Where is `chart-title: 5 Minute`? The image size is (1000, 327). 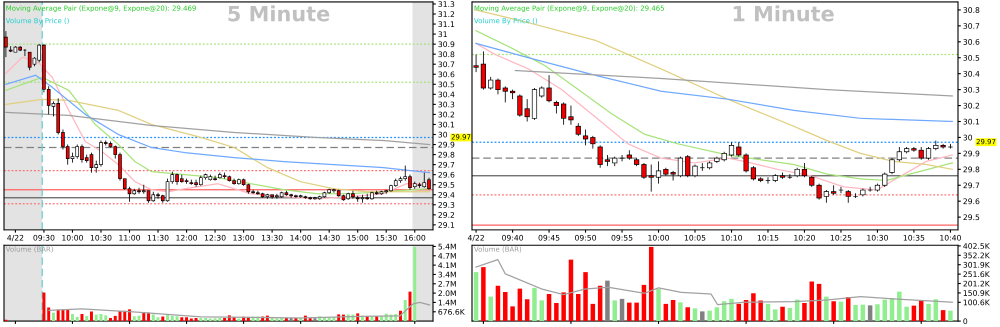
chart-title: 5 Minute is located at coordinates (279, 13).